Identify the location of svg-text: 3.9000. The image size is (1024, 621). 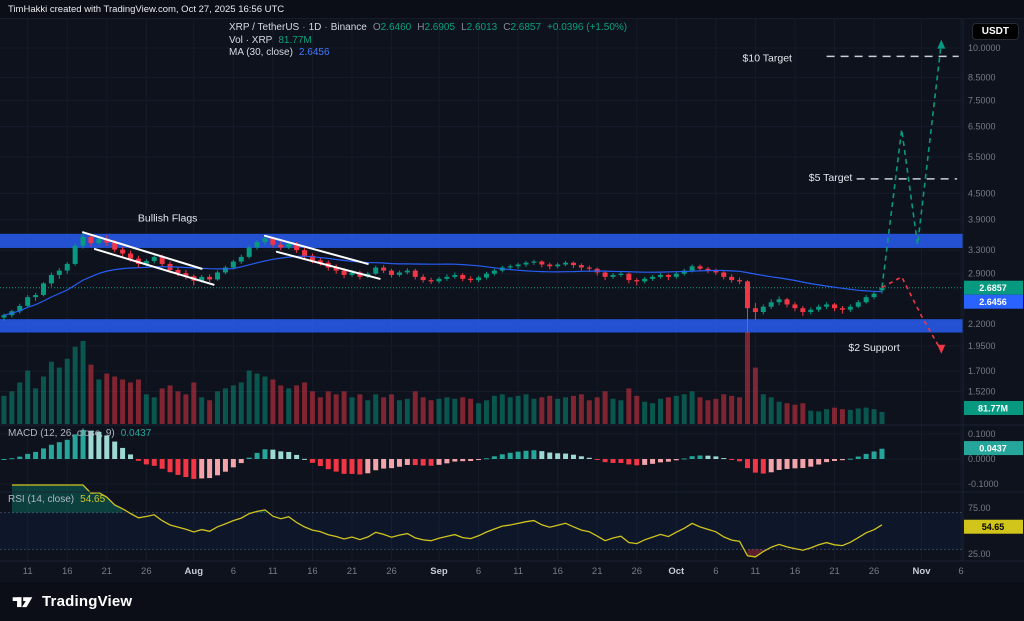
(982, 220).